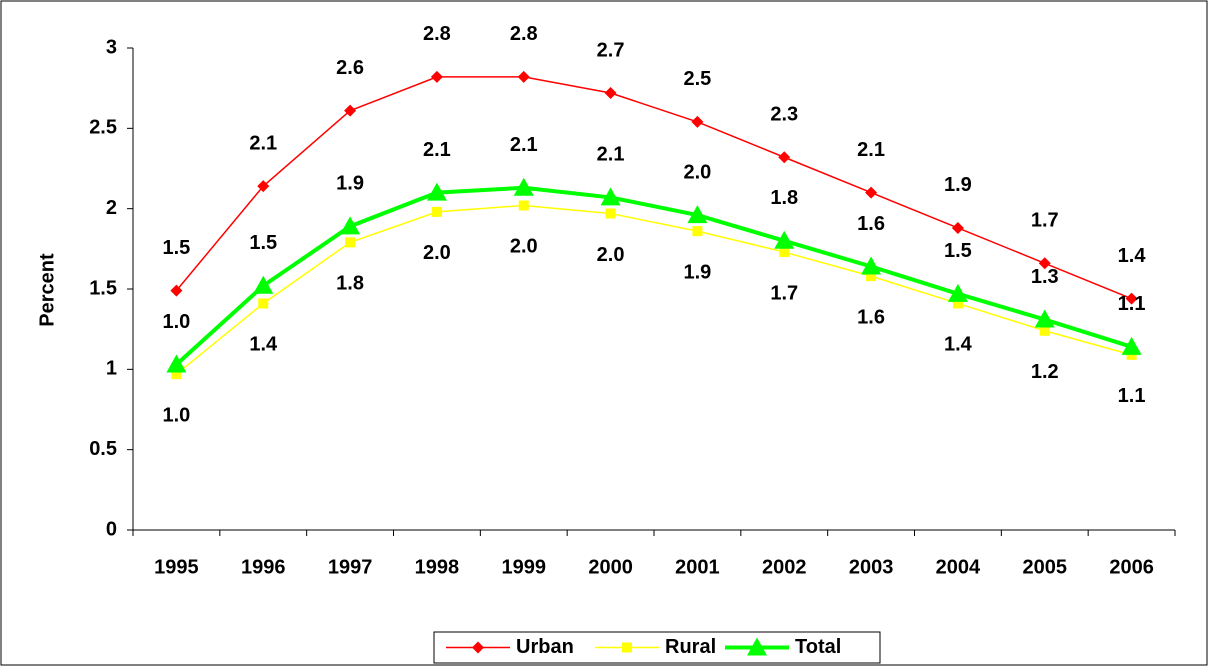 The image size is (1209, 667). What do you see at coordinates (871, 567) in the screenshot?
I see `x-tick-label: 2003` at bounding box center [871, 567].